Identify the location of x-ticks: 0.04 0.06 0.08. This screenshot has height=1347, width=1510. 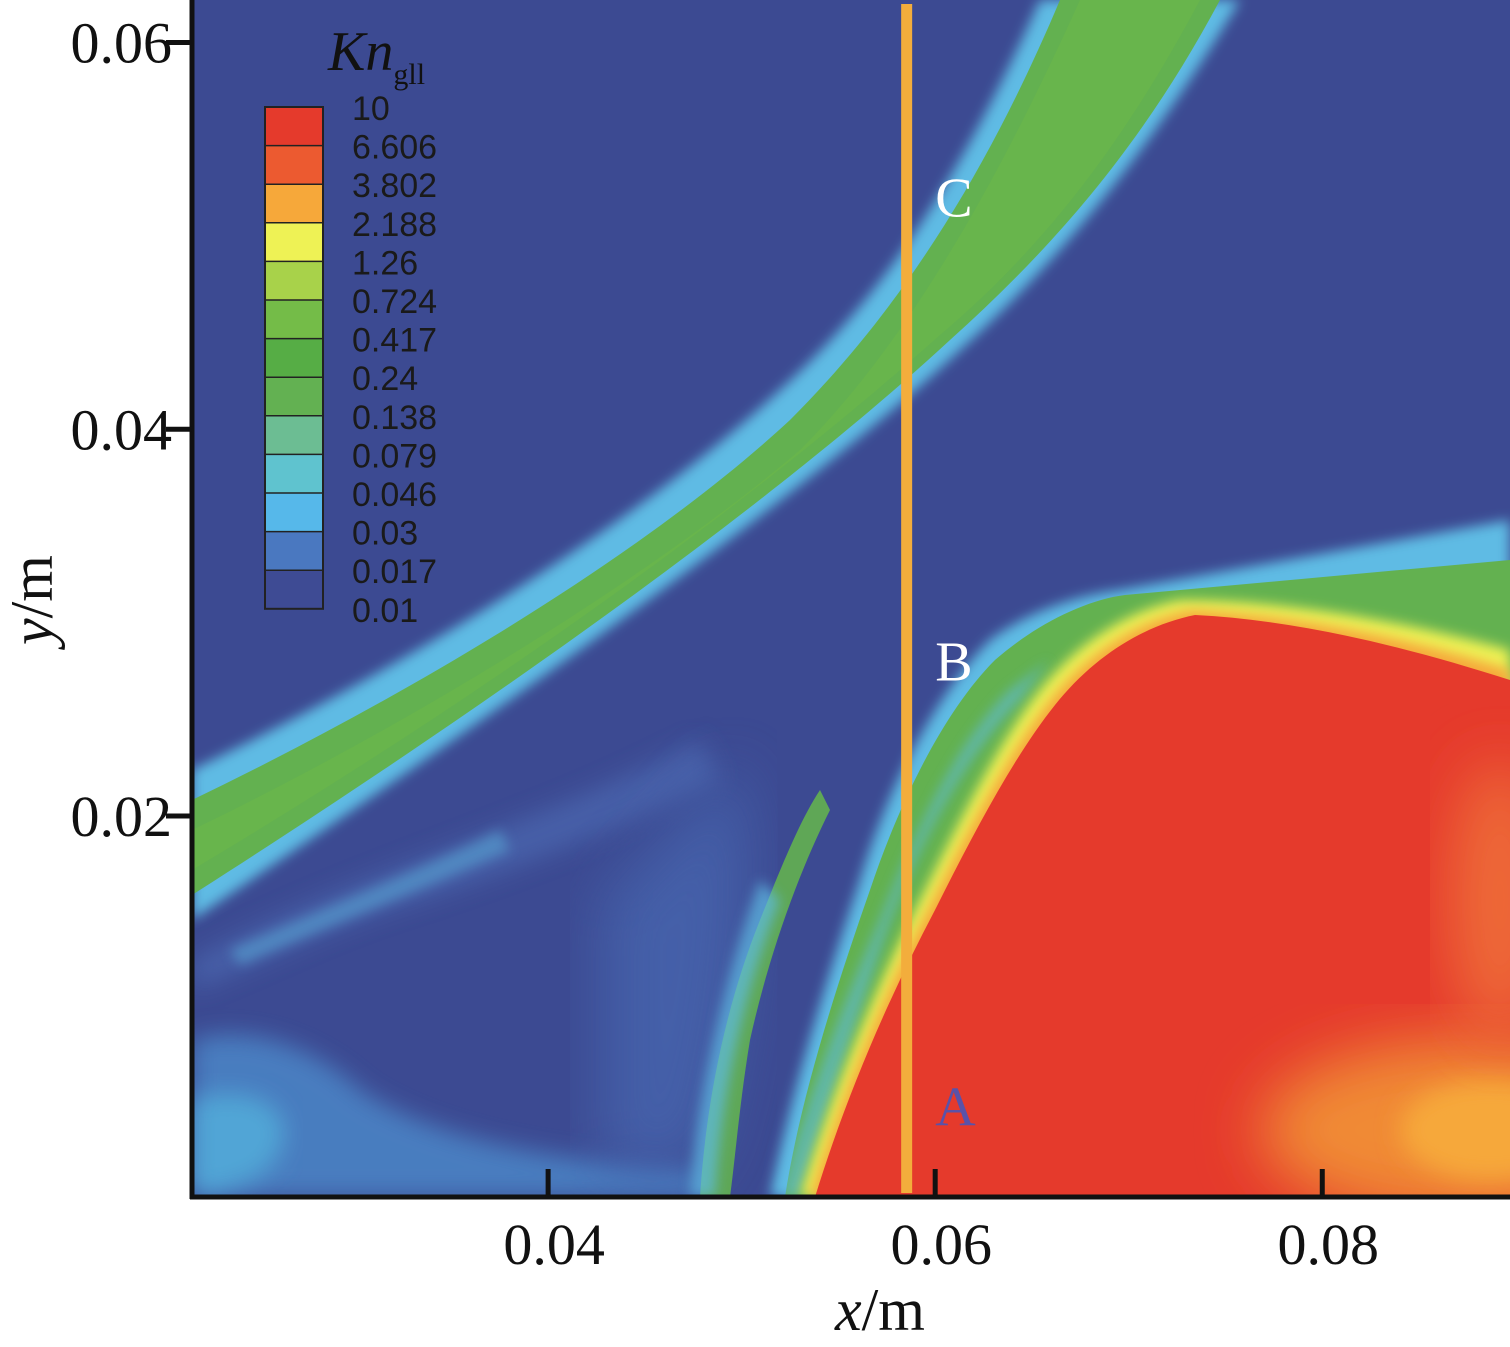
(941, 1223).